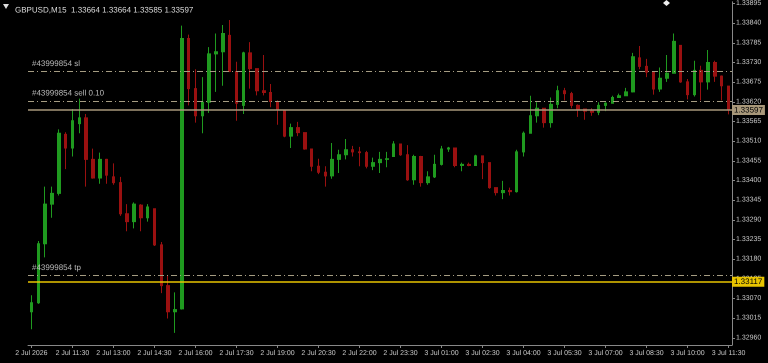 The image size is (768, 363). What do you see at coordinates (56, 63) in the screenshot?
I see `ref-line-label: #43999854 sl` at bounding box center [56, 63].